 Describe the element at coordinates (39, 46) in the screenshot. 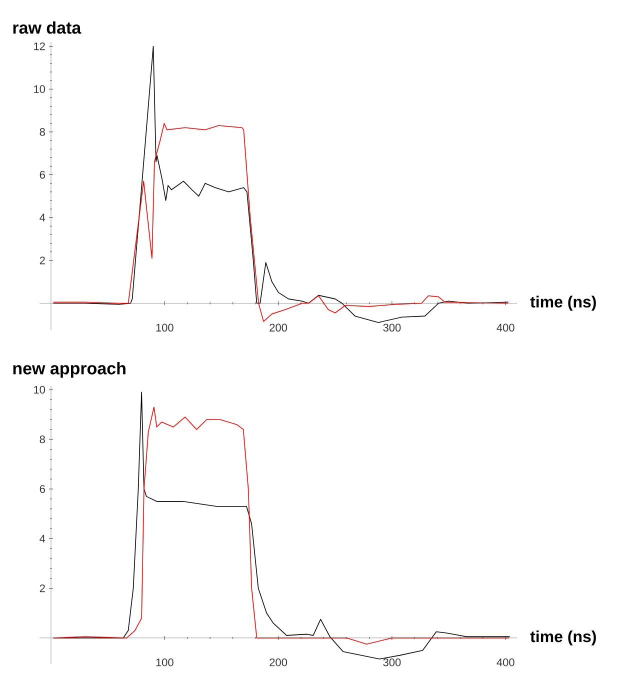

I see `y-tick-label: 12` at that location.